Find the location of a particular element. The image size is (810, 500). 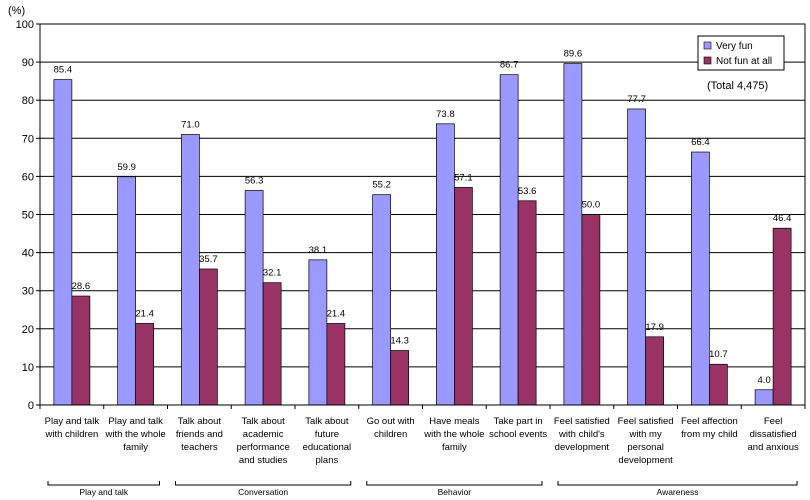

data-label-not-fun-at-all: 46.4 is located at coordinates (782, 218).